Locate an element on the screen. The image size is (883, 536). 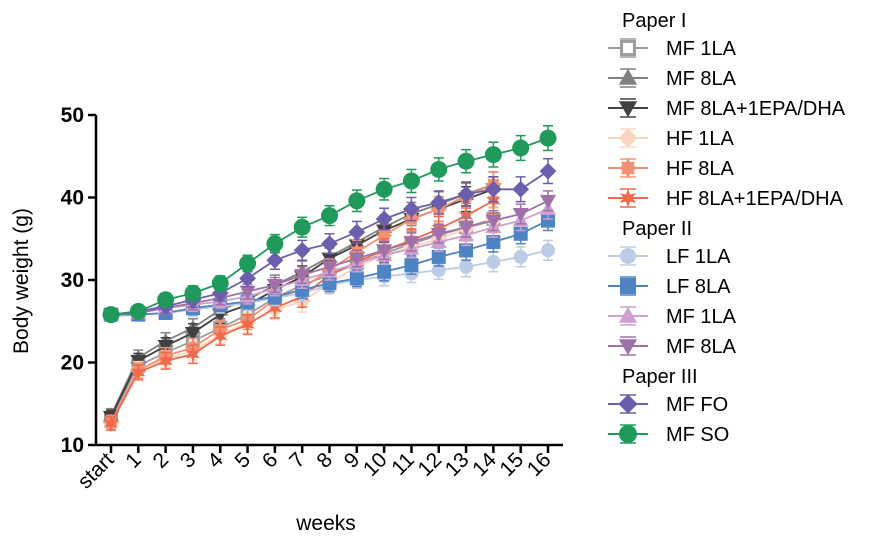
legend-group-title: Paper II is located at coordinates (657, 229).